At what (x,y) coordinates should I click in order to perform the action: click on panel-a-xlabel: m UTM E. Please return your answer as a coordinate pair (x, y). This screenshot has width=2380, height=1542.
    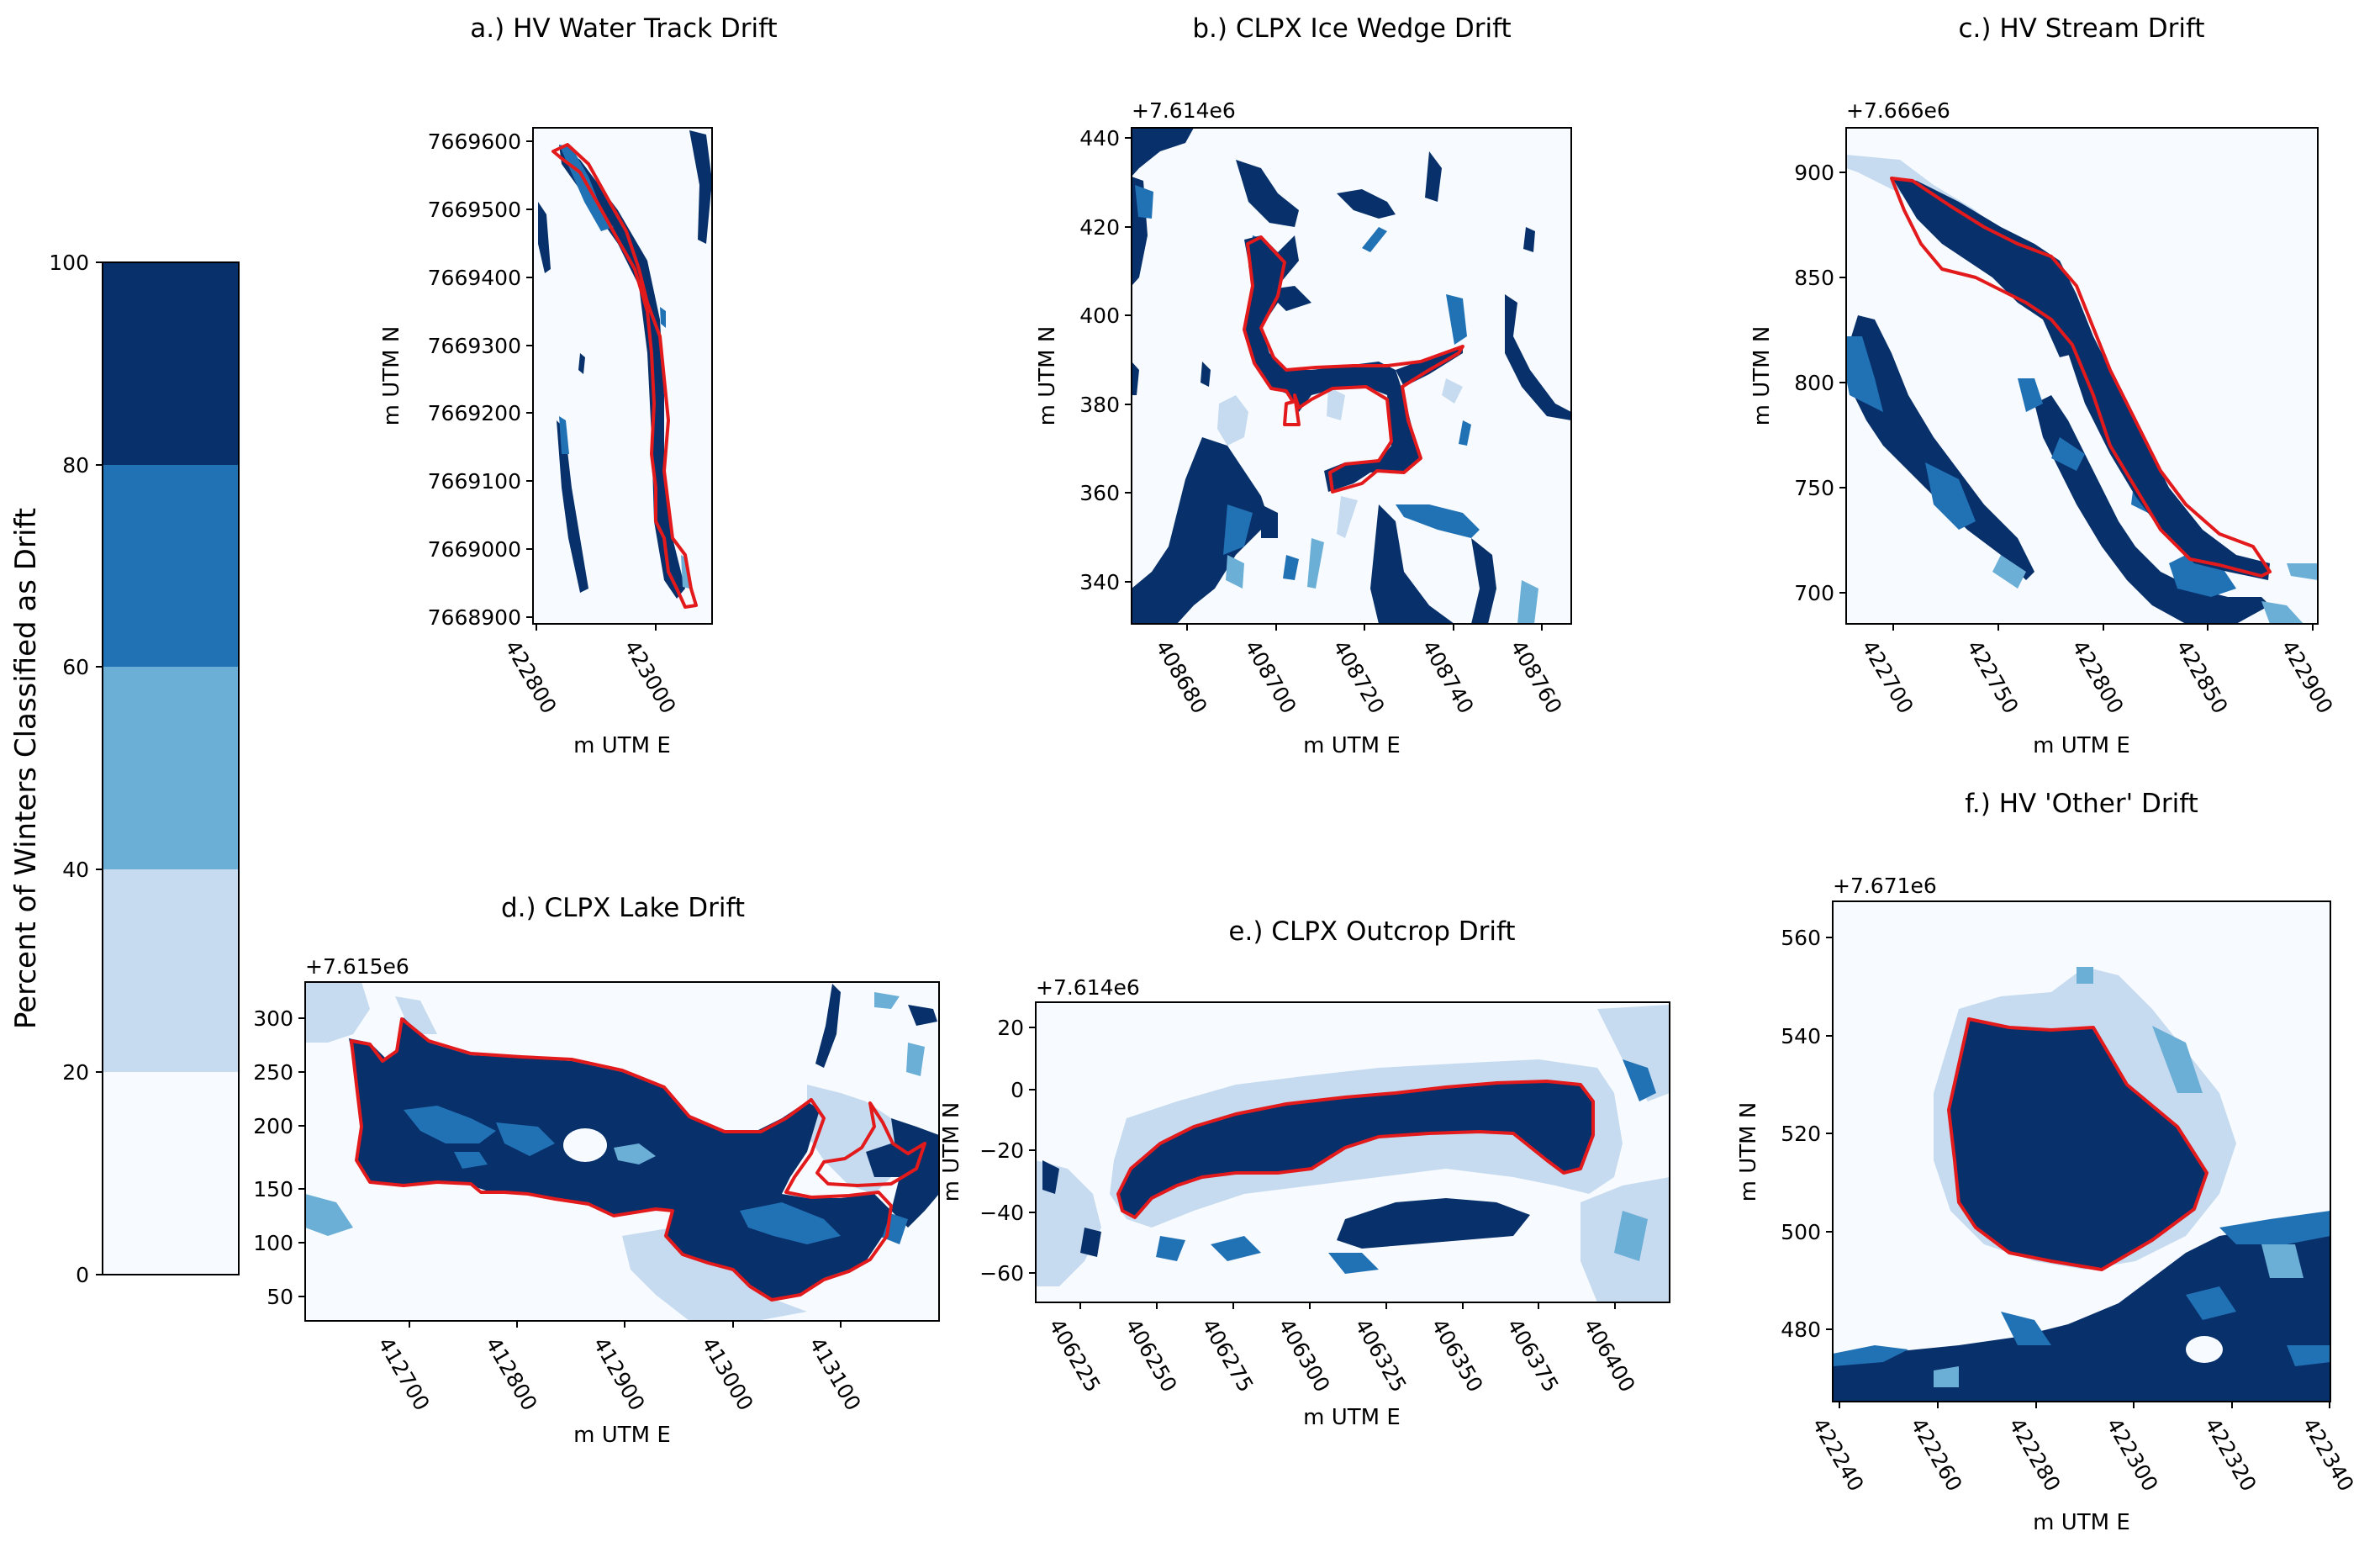
    Looking at the image, I should click on (622, 746).